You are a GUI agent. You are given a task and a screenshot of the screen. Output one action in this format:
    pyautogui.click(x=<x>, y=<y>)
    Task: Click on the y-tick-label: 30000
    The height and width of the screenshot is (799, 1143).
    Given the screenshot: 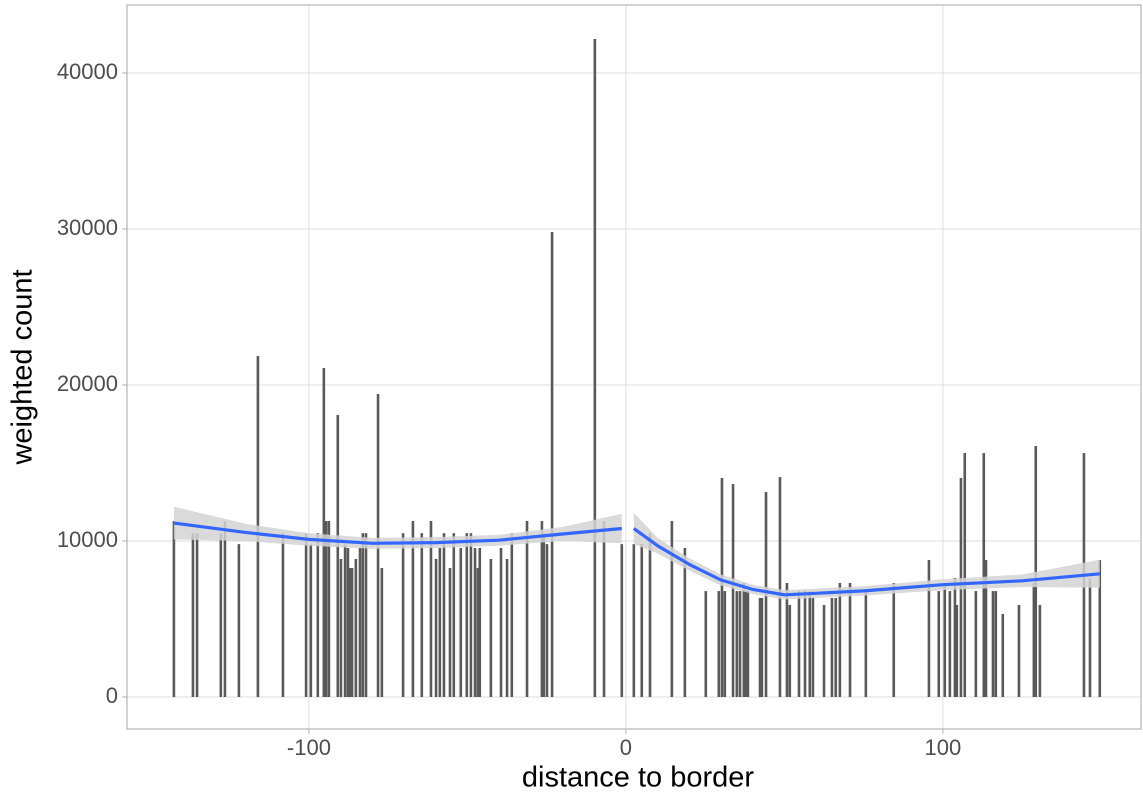 What is the action you would take?
    pyautogui.click(x=87, y=227)
    